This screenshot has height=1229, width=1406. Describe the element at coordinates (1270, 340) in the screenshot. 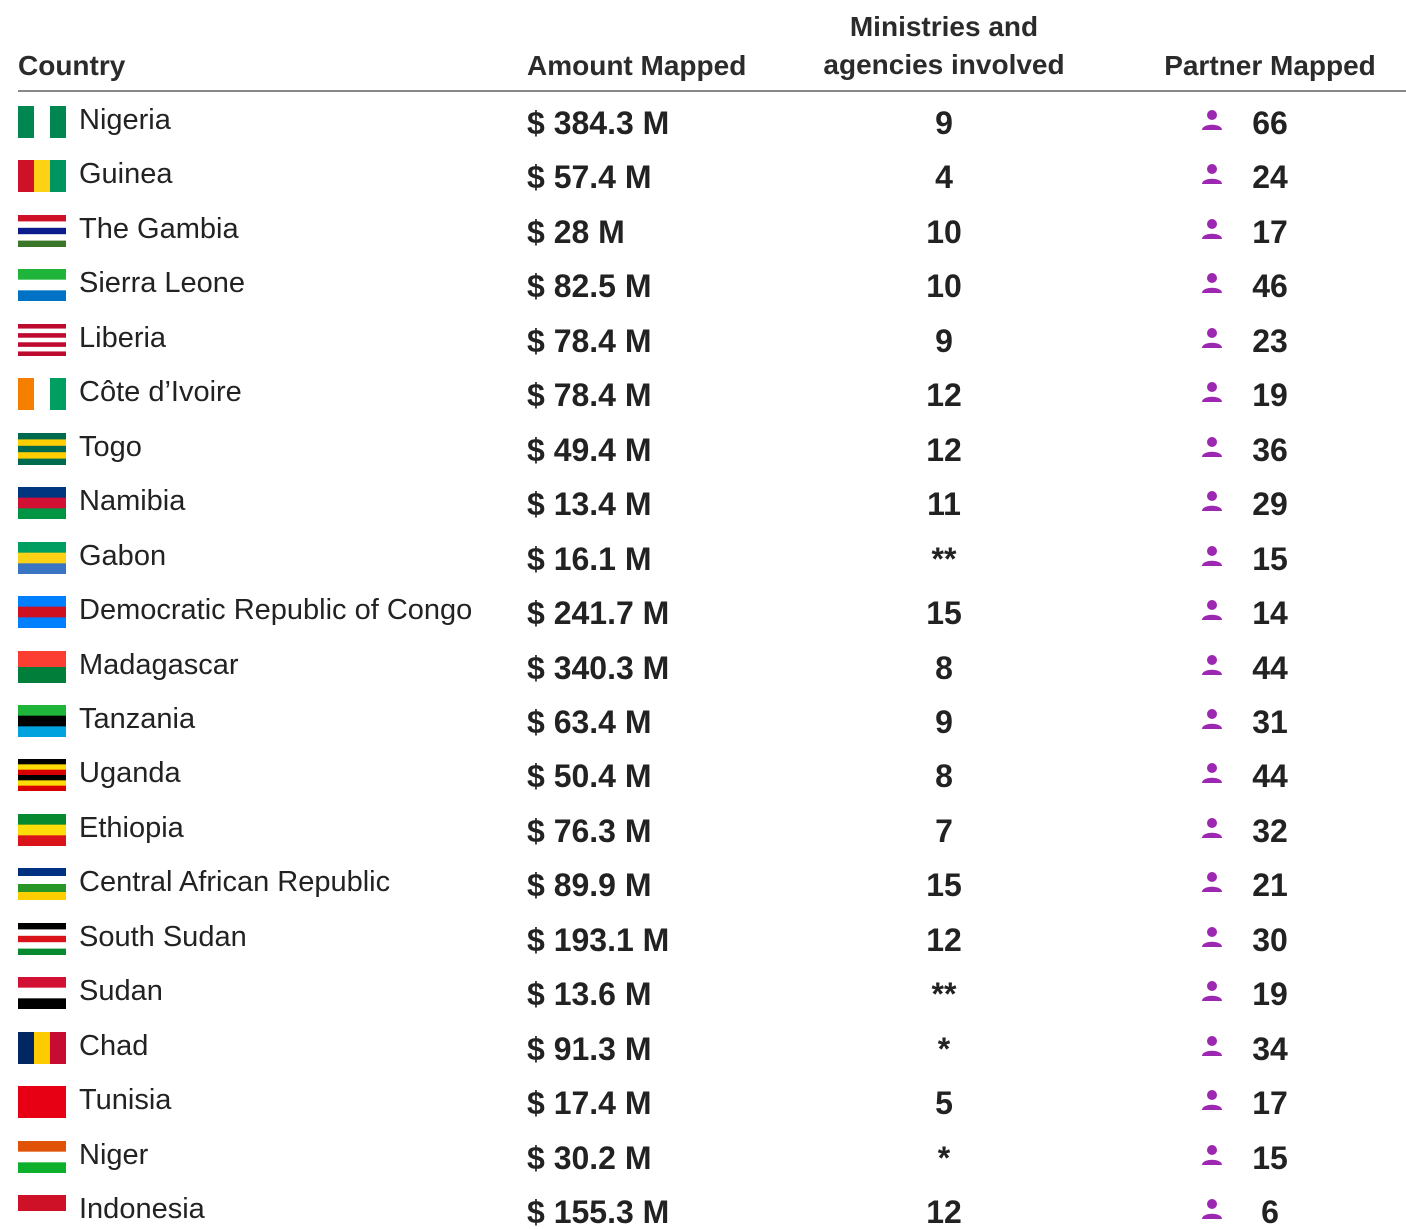

I see `partner-count: 23` at that location.